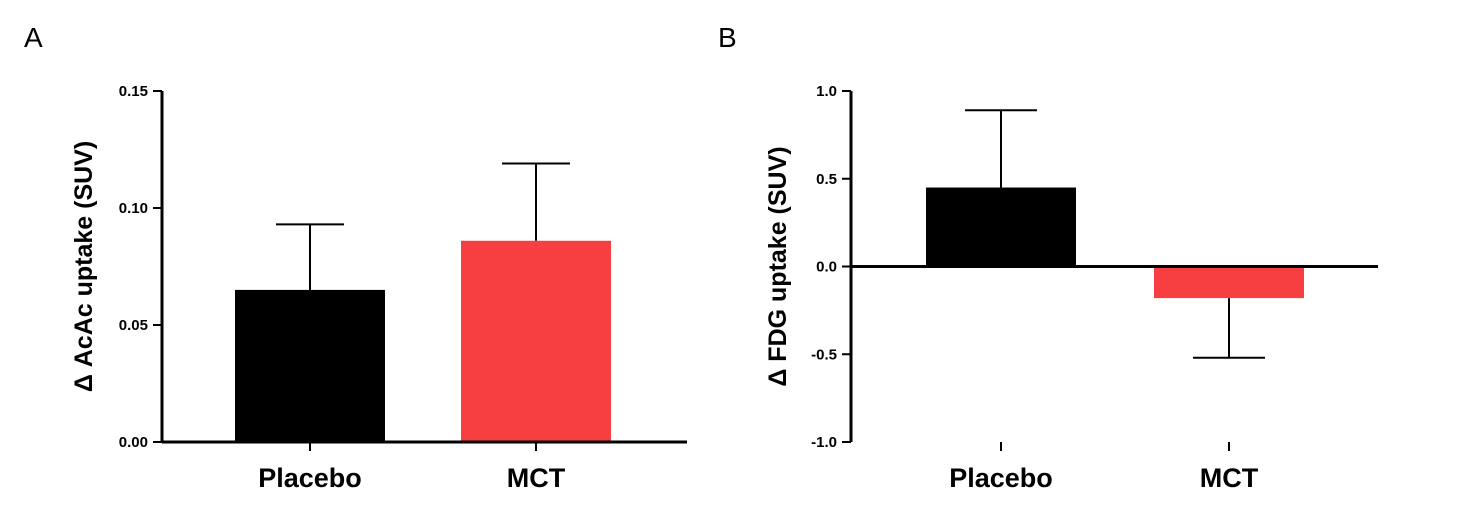 The image size is (1464, 529). I want to click on panel-a-y-axis-title: Δ AcAc uptake (SUV), so click(84, 266).